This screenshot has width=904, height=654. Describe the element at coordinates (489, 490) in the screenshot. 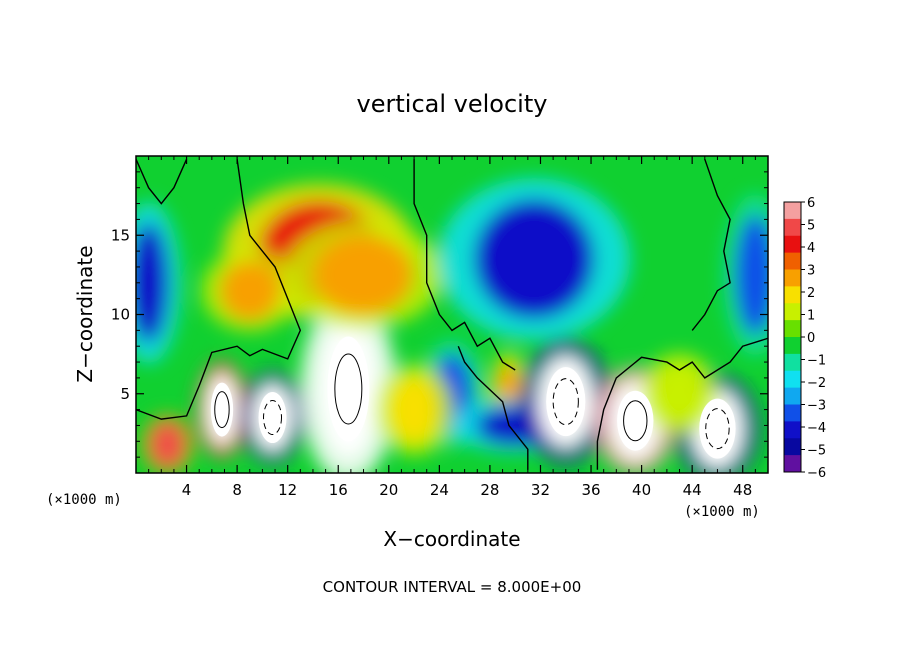

I see `x-tick-label: 28` at that location.